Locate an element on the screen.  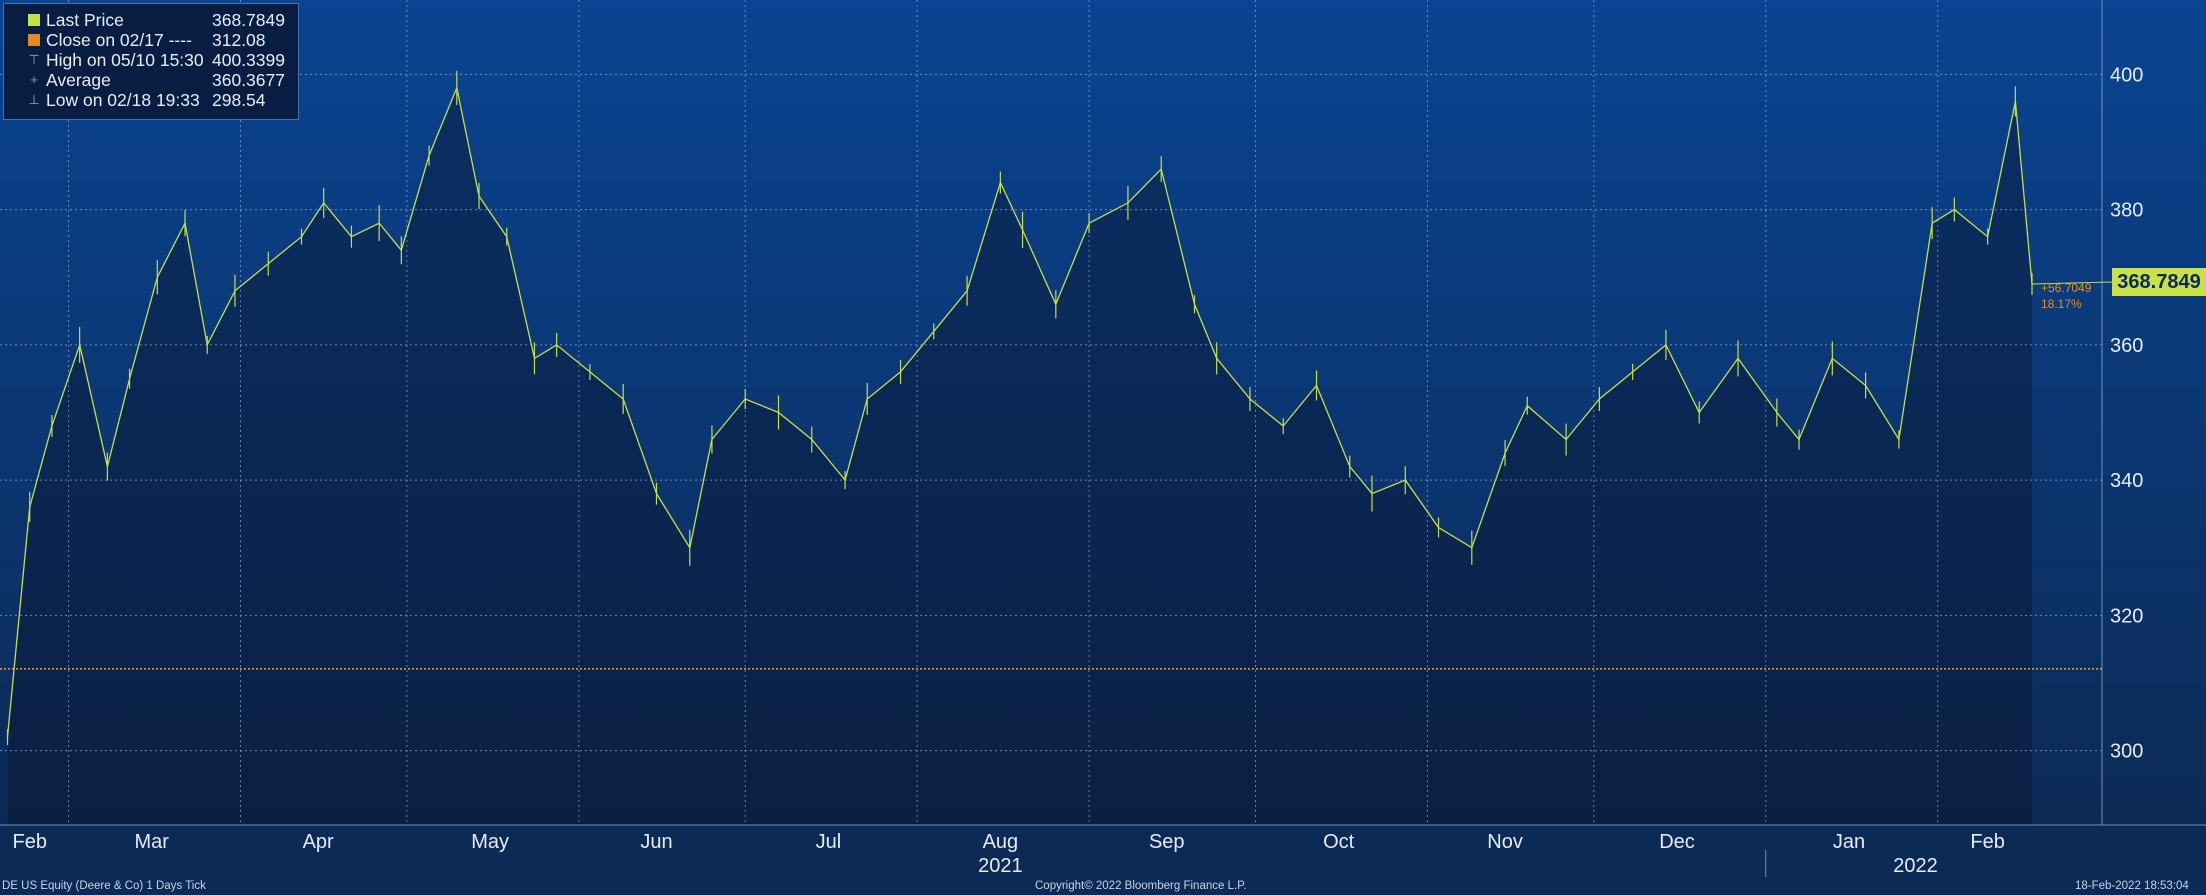
y-tick-label: 300 is located at coordinates (2126, 752).